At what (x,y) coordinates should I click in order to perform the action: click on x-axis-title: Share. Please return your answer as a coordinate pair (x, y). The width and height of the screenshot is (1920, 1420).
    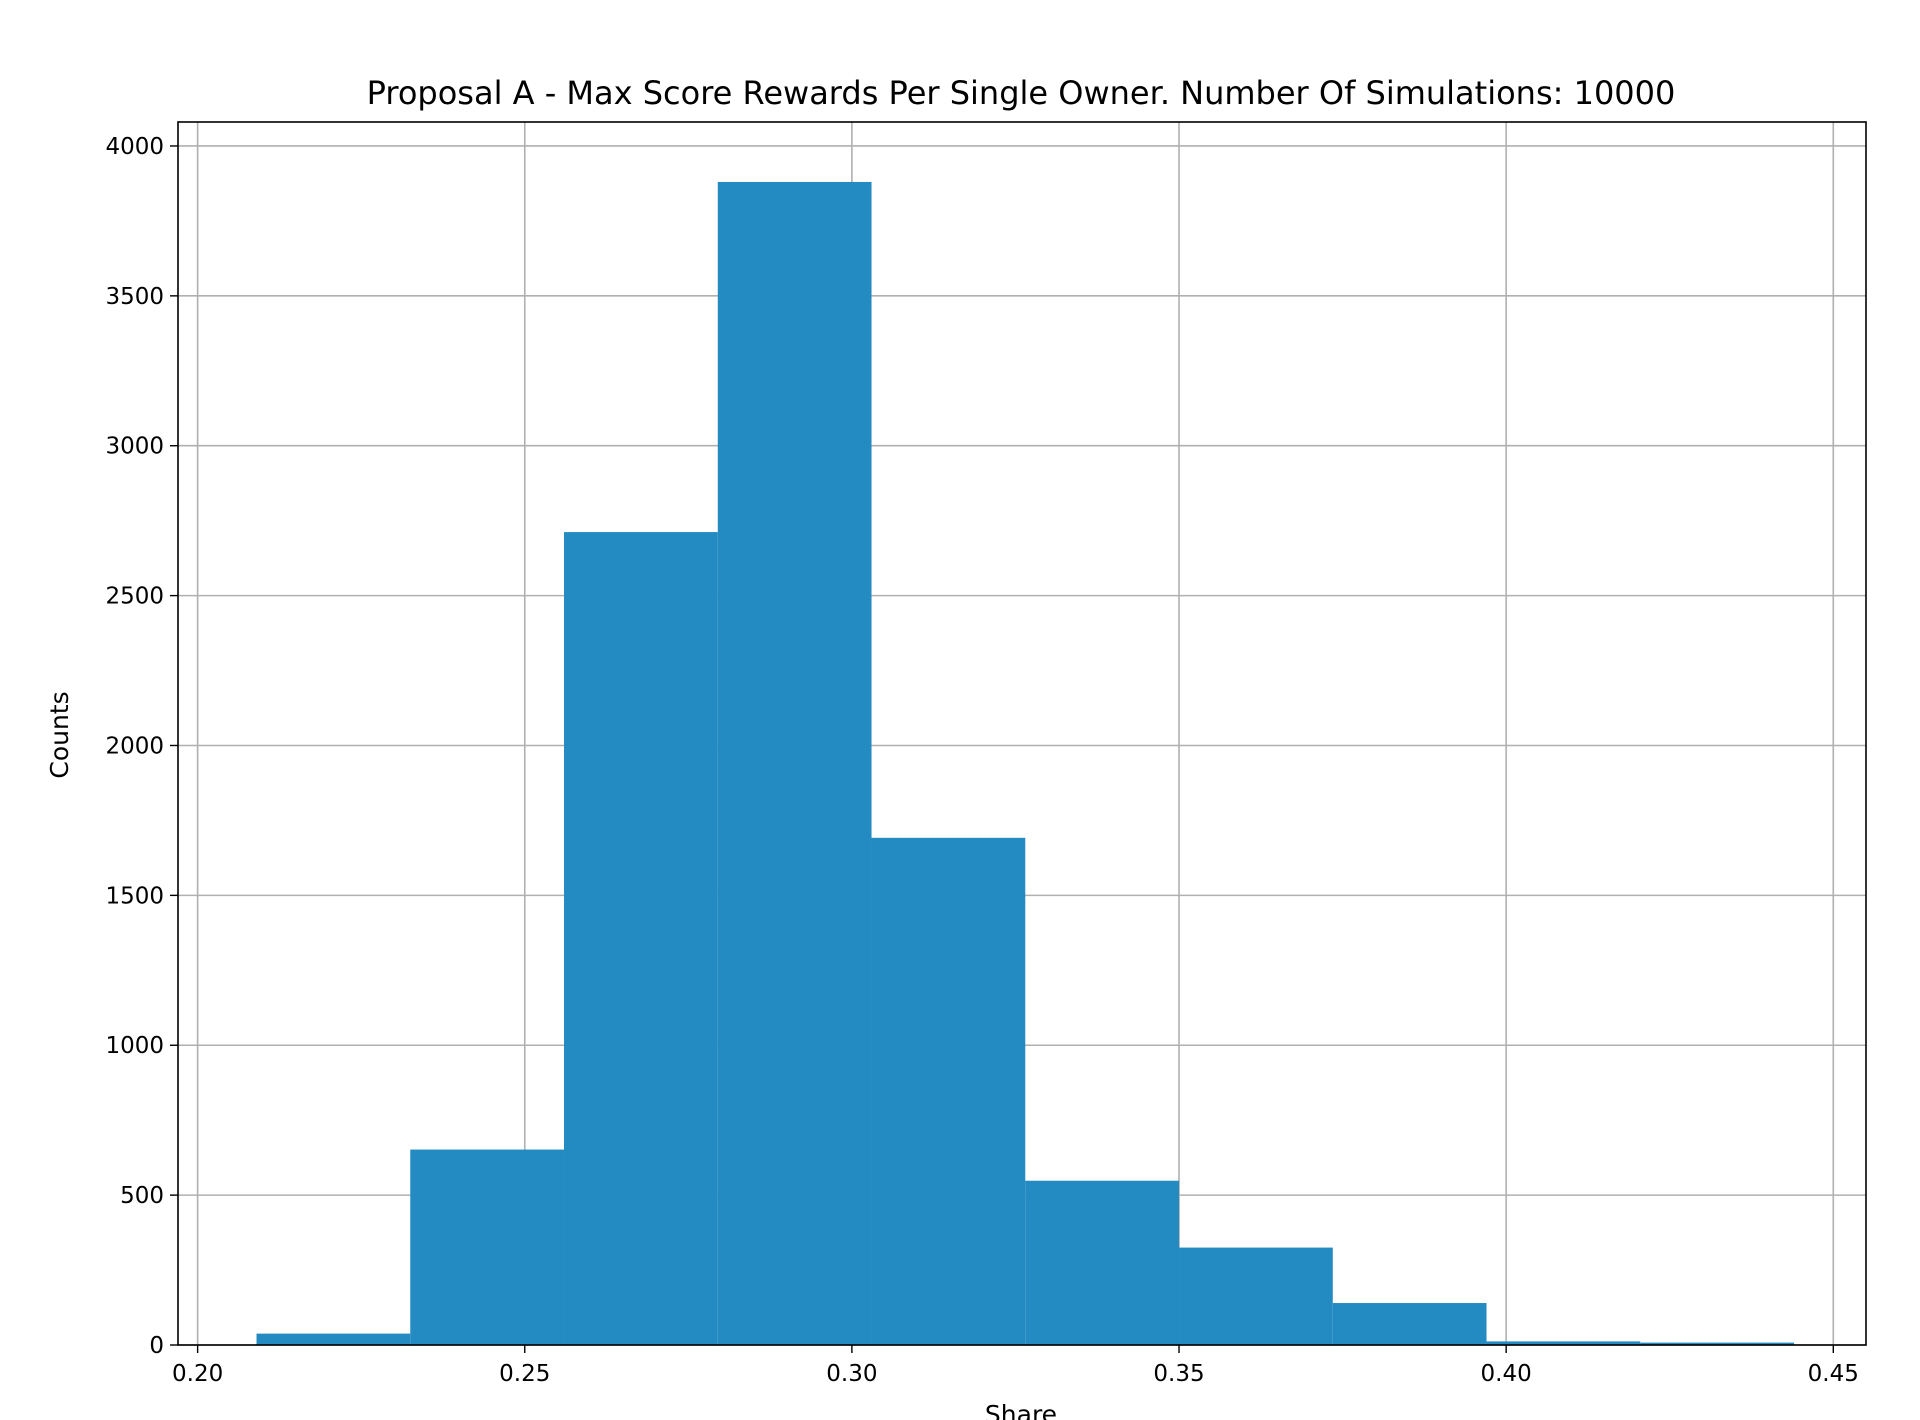
    Looking at the image, I should click on (1021, 1410).